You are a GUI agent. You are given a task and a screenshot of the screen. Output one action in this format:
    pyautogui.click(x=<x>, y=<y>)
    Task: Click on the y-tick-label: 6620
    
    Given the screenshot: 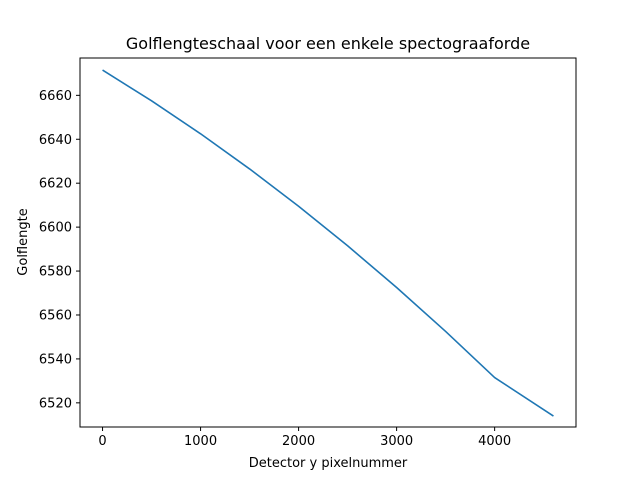 What is the action you would take?
    pyautogui.click(x=55, y=184)
    